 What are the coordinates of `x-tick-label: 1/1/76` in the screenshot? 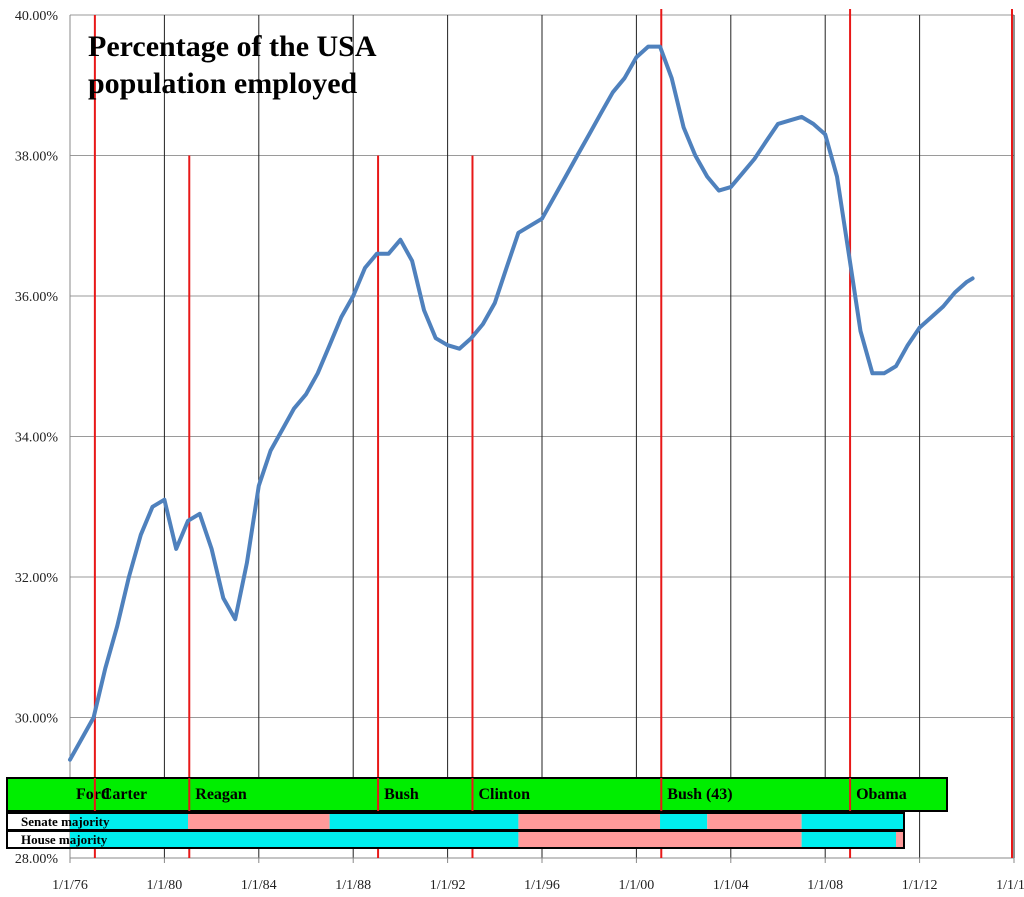 It's located at (70, 885).